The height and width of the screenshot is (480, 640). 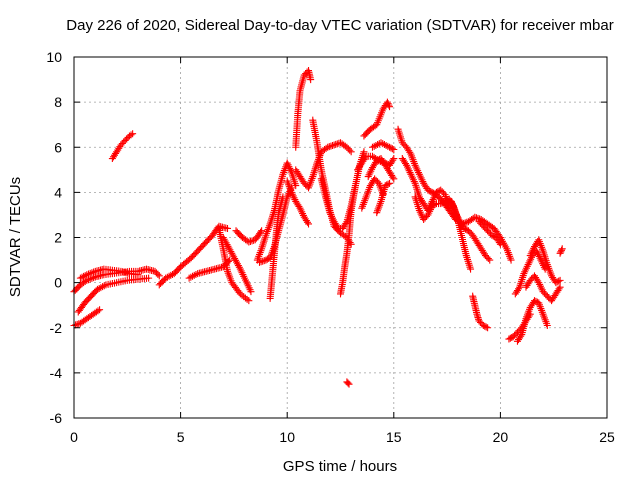 I want to click on series-s16, so click(x=323, y=165).